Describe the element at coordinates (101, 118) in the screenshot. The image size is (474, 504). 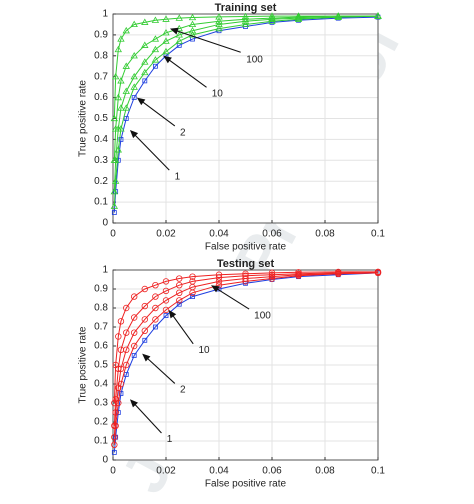
I see `y-tick-label: 0.5` at that location.